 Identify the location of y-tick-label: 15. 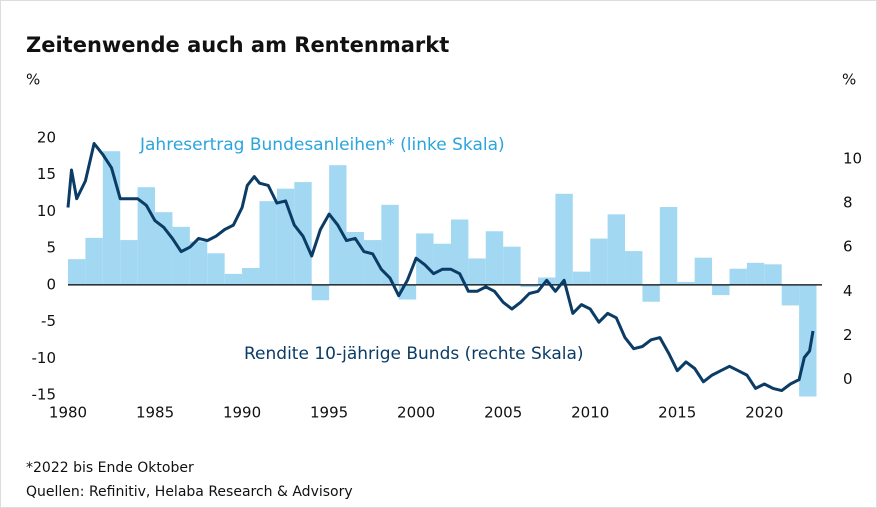
(46, 174).